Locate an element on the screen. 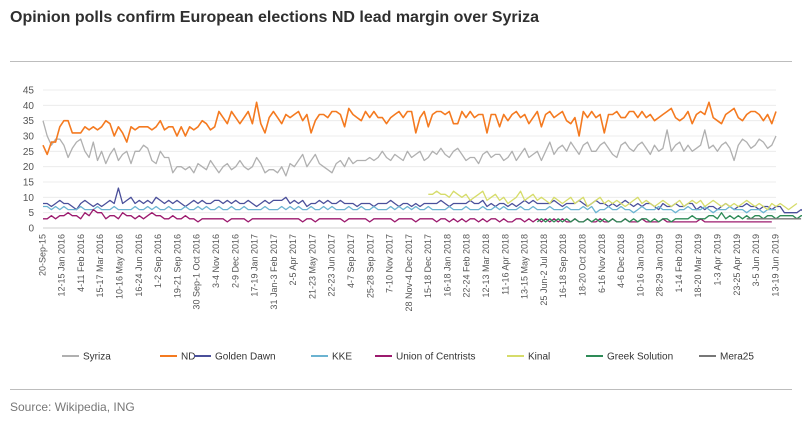  x-tick-label: 2-5 Apr 2017 is located at coordinates (293, 260).